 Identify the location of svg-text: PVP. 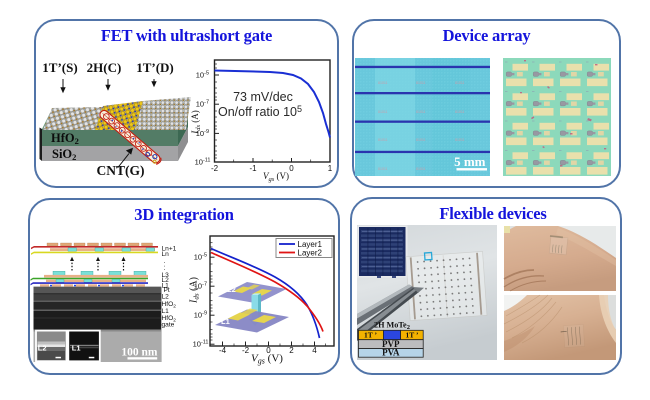
(391, 344).